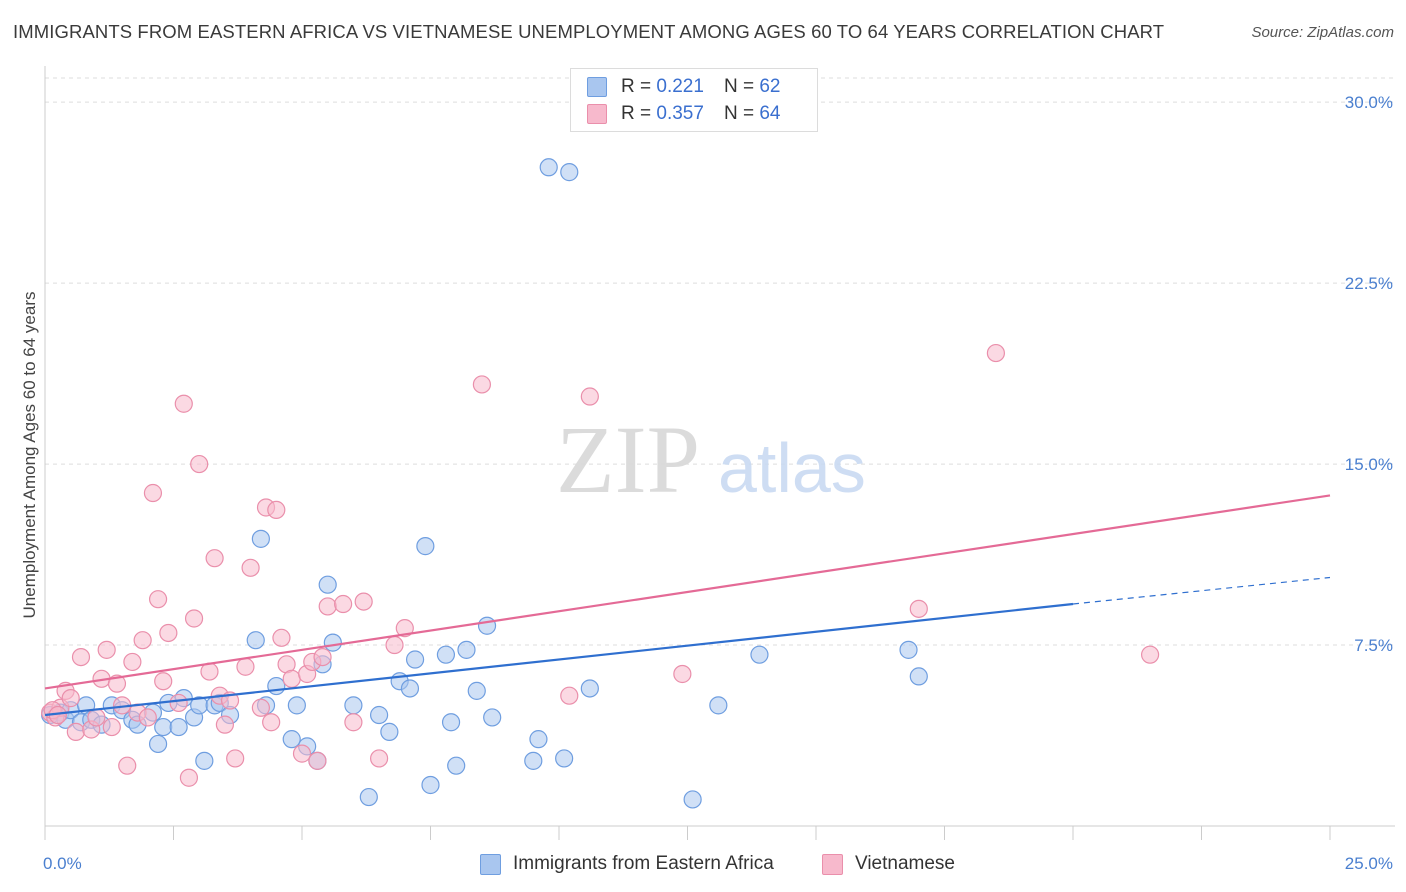  Describe the element at coordinates (62, 863) in the screenshot. I see `x-tick-label: 0.0%` at that location.